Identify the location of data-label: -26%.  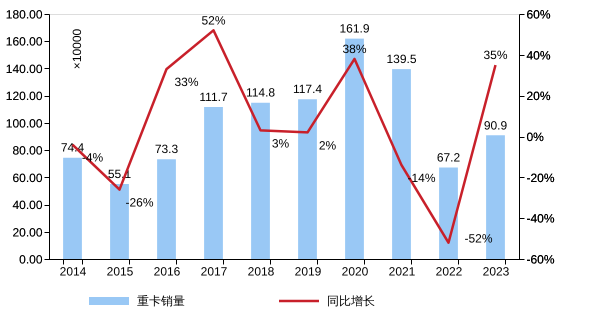
(139, 203).